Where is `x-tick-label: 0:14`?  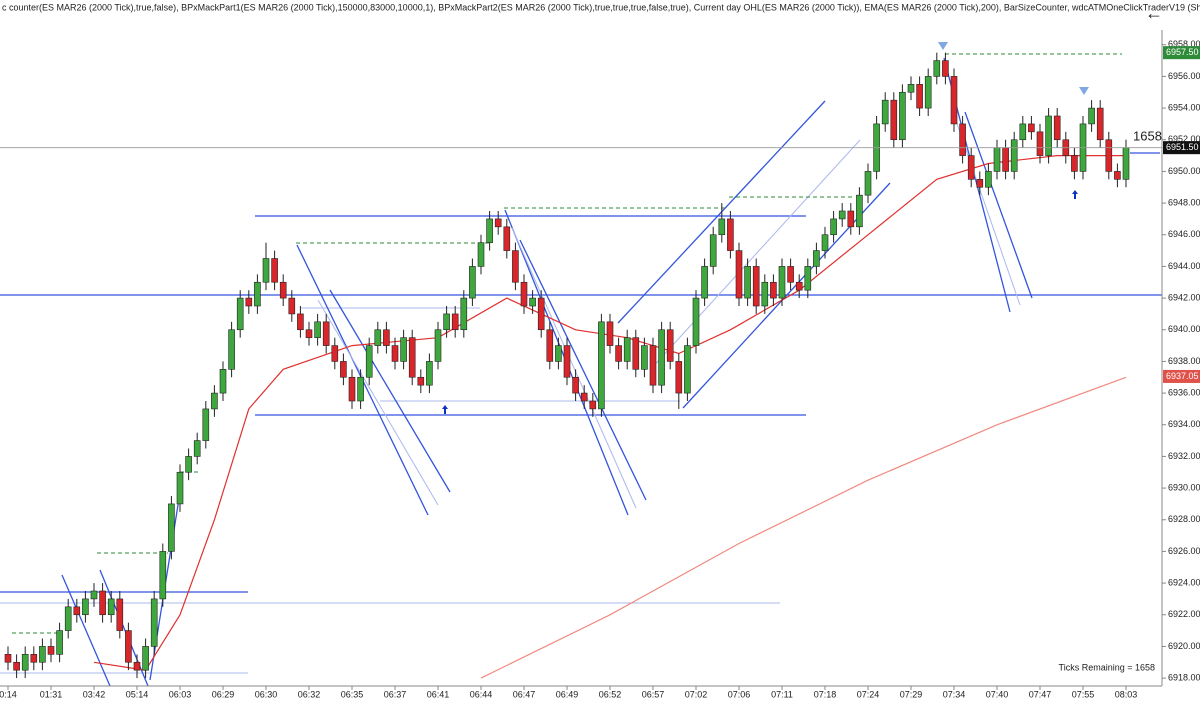
x-tick-label: 0:14 is located at coordinates (8, 694).